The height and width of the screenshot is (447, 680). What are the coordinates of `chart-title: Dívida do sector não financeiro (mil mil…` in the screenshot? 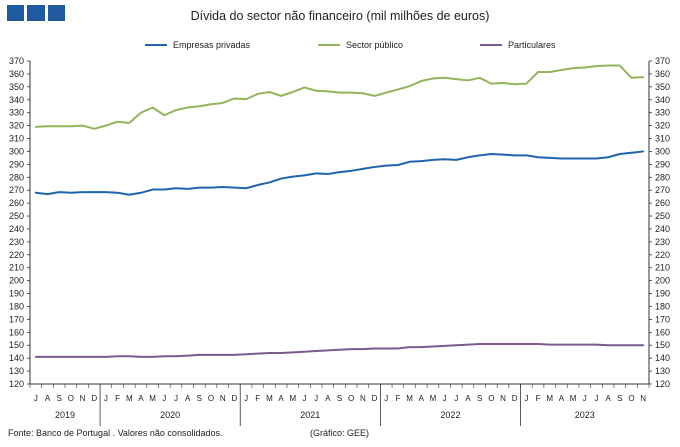 It's located at (340, 16).